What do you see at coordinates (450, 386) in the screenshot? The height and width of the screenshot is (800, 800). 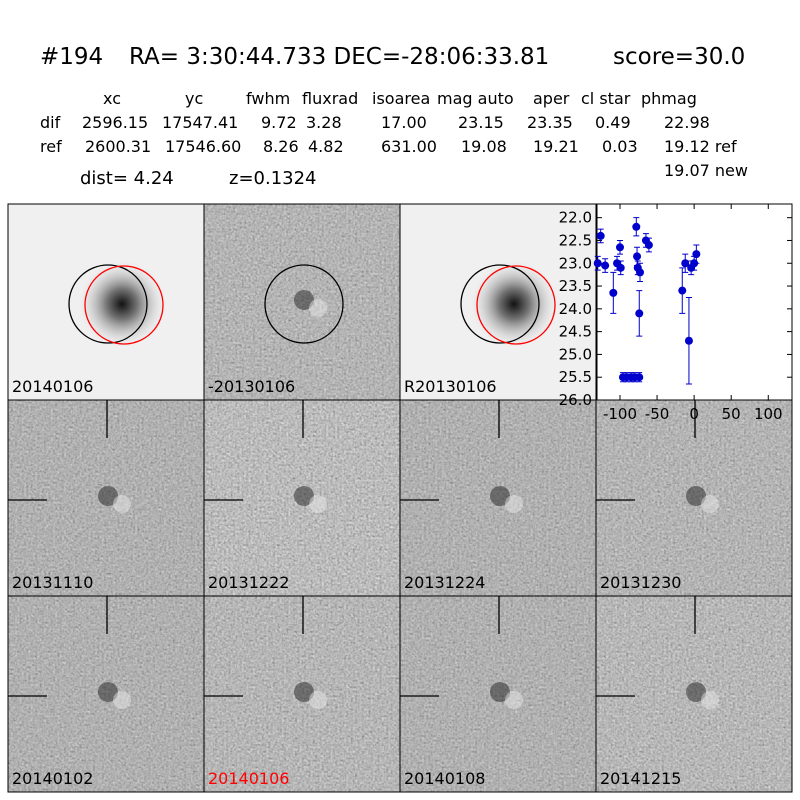 I see `panel-label: R20130106` at bounding box center [450, 386].